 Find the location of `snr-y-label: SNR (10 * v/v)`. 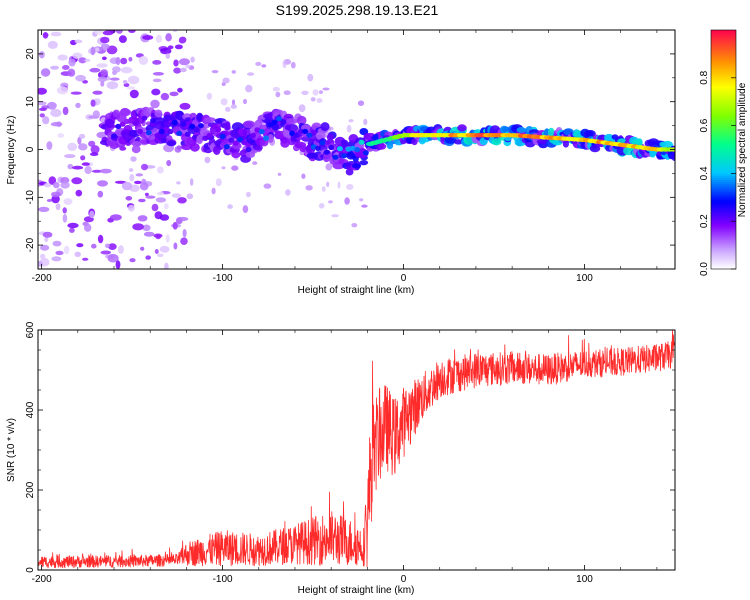

snr-y-label: SNR (10 * v/v) is located at coordinates (11, 450).